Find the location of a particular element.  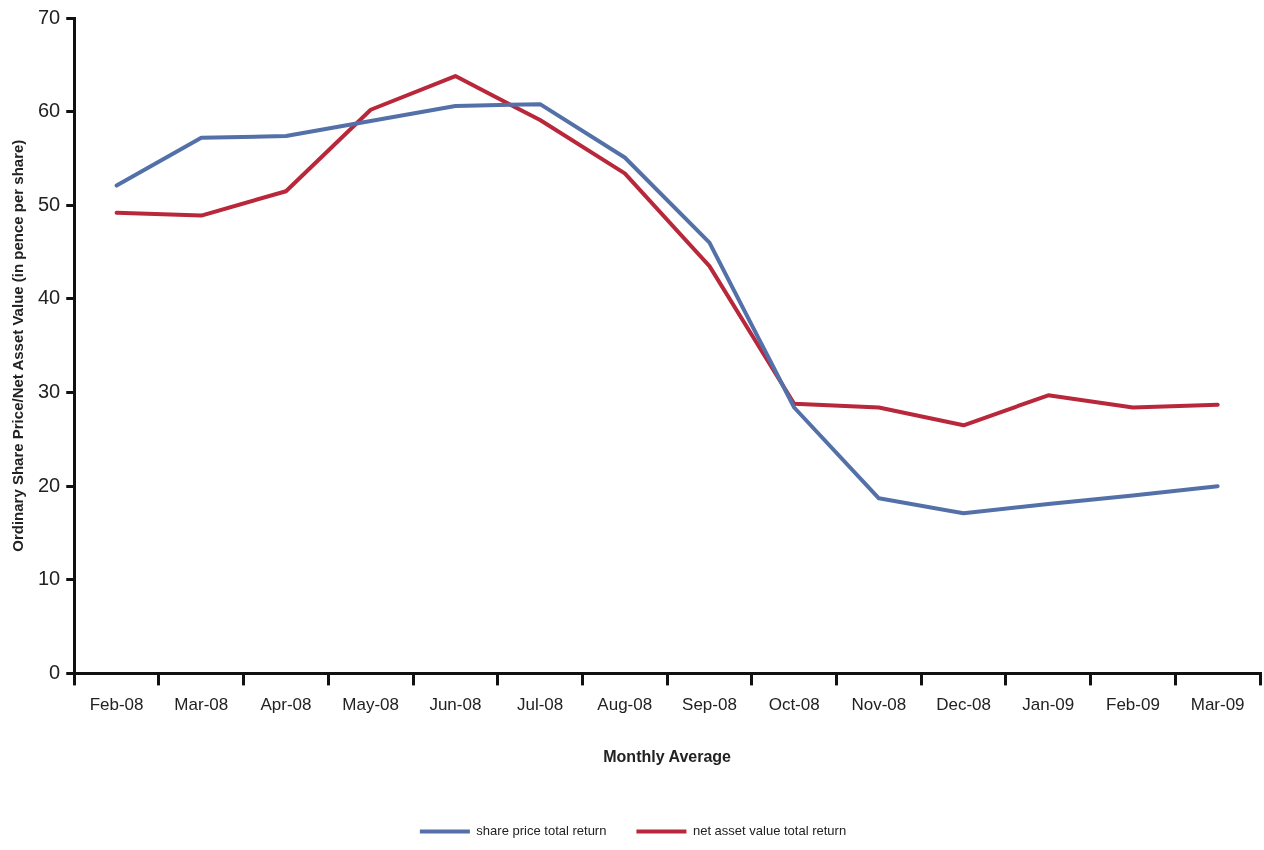

y-tick-label: 40 is located at coordinates (49, 297).